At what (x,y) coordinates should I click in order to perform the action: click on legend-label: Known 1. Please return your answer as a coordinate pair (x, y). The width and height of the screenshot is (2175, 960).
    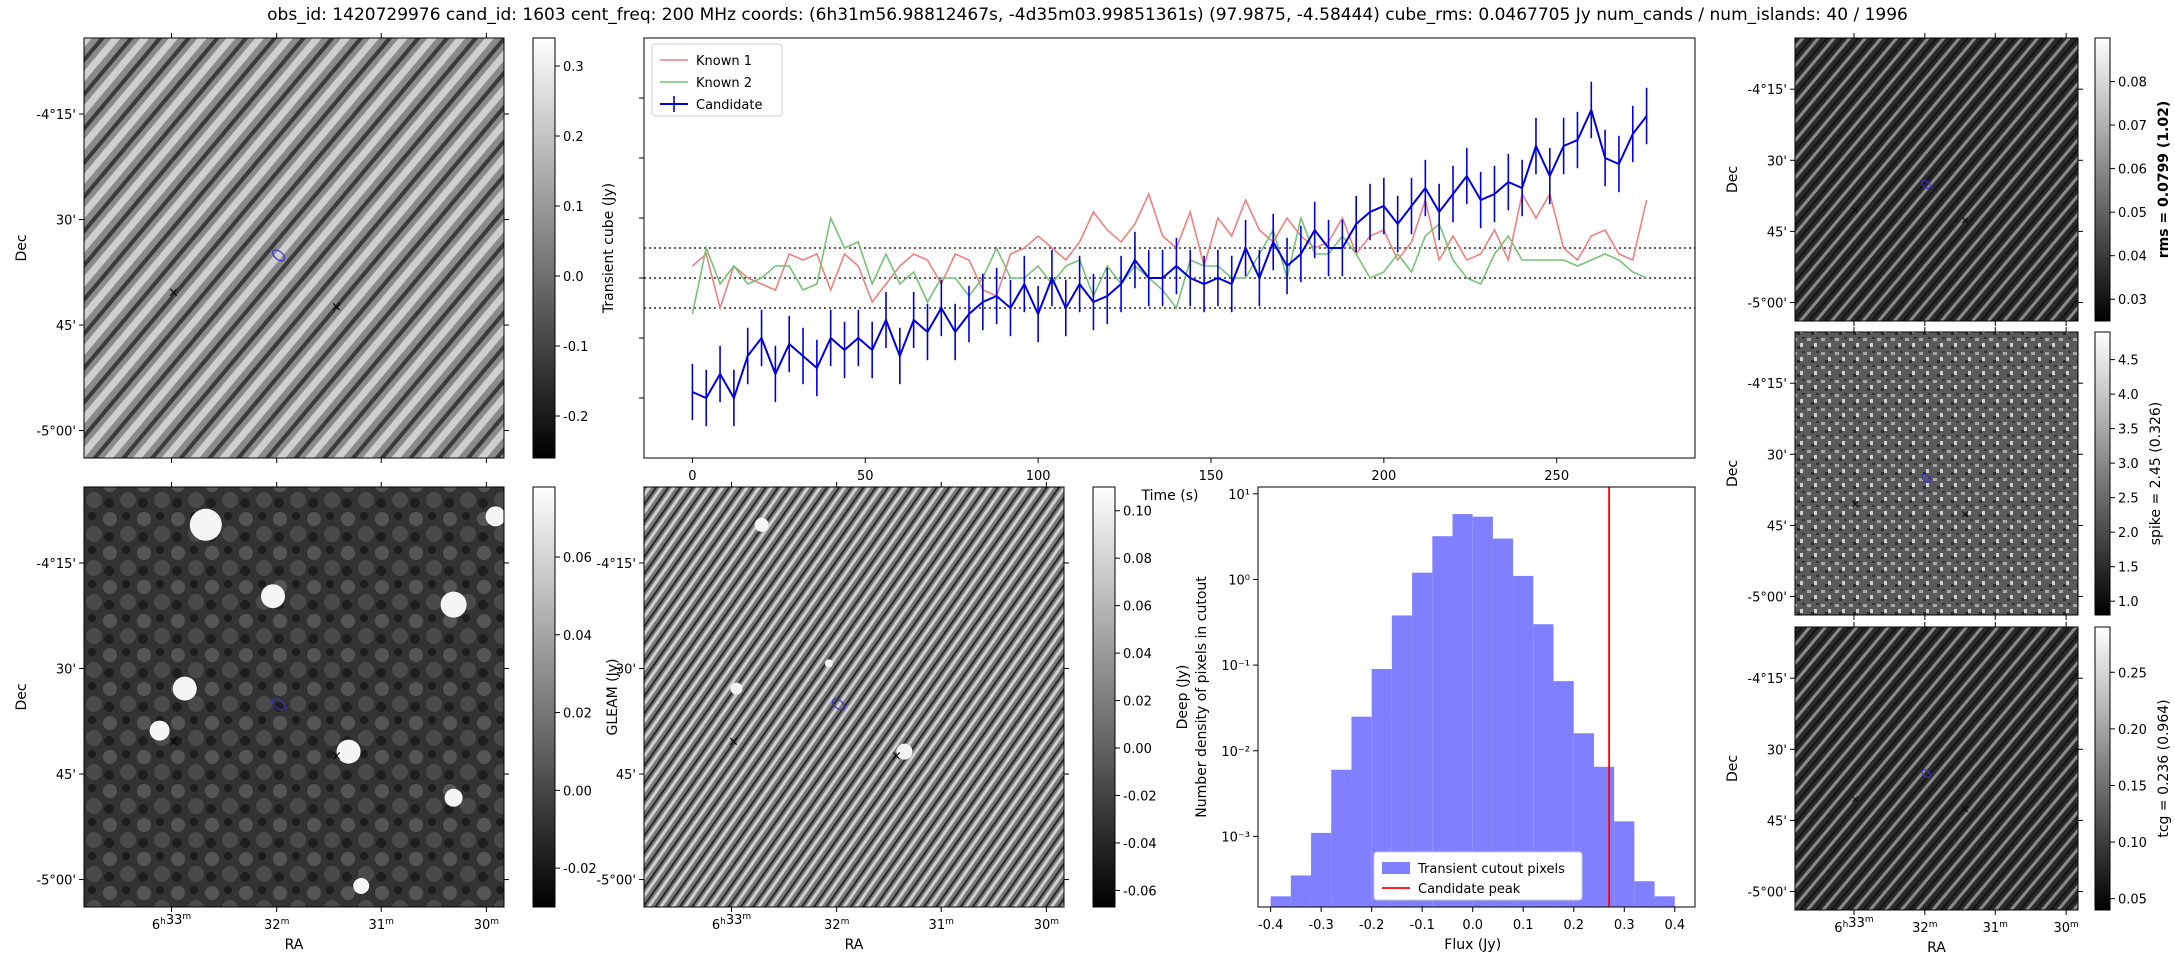
    Looking at the image, I should click on (724, 61).